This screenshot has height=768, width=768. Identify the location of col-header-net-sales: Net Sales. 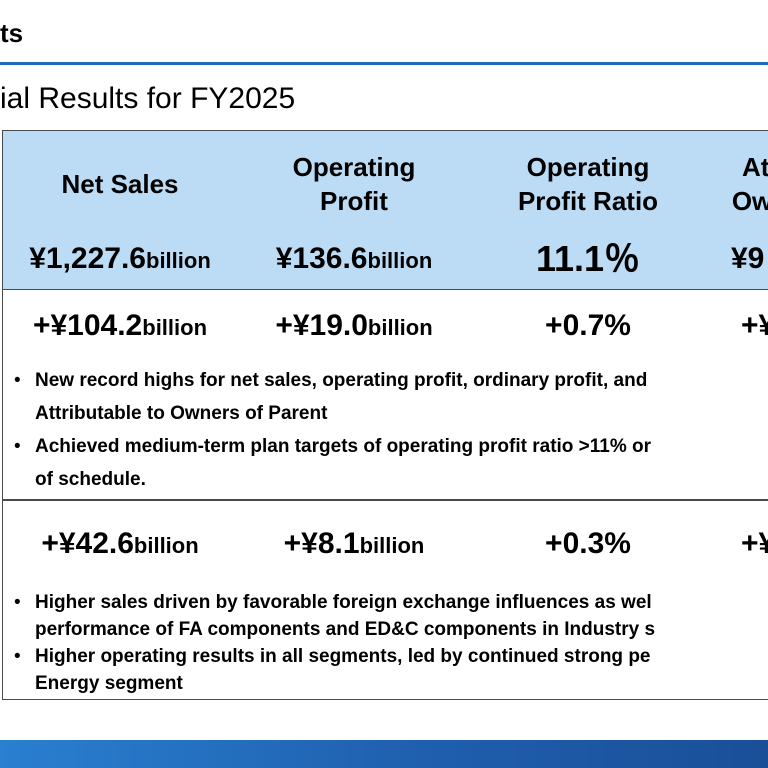
(120, 184).